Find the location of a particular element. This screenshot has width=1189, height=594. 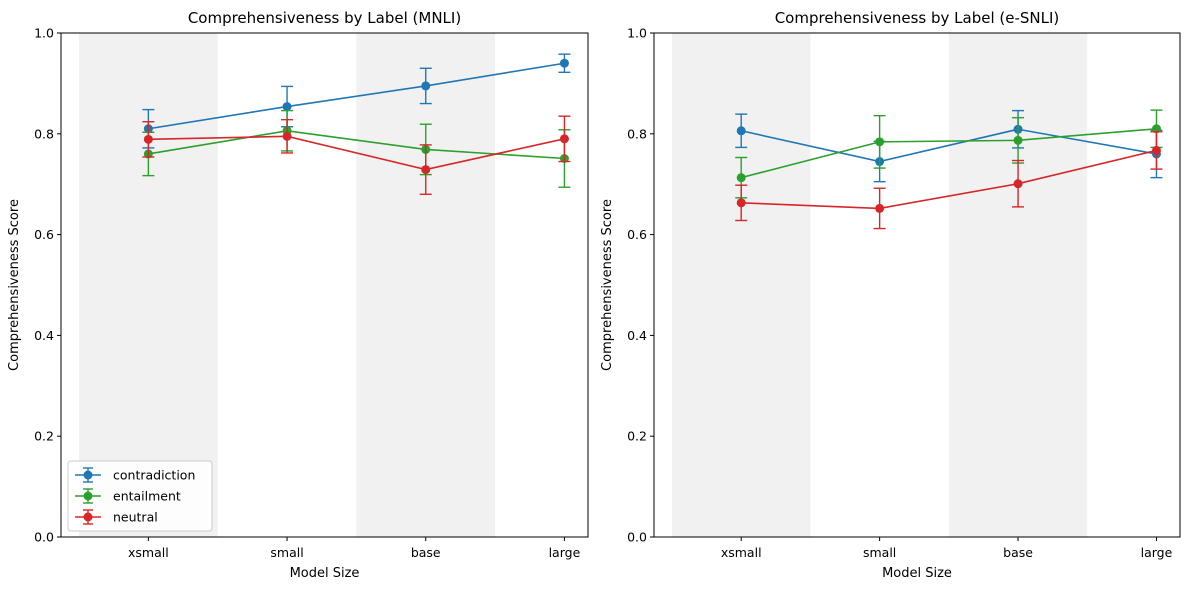

legend: contradiction entailment neutral is located at coordinates (140, 496).